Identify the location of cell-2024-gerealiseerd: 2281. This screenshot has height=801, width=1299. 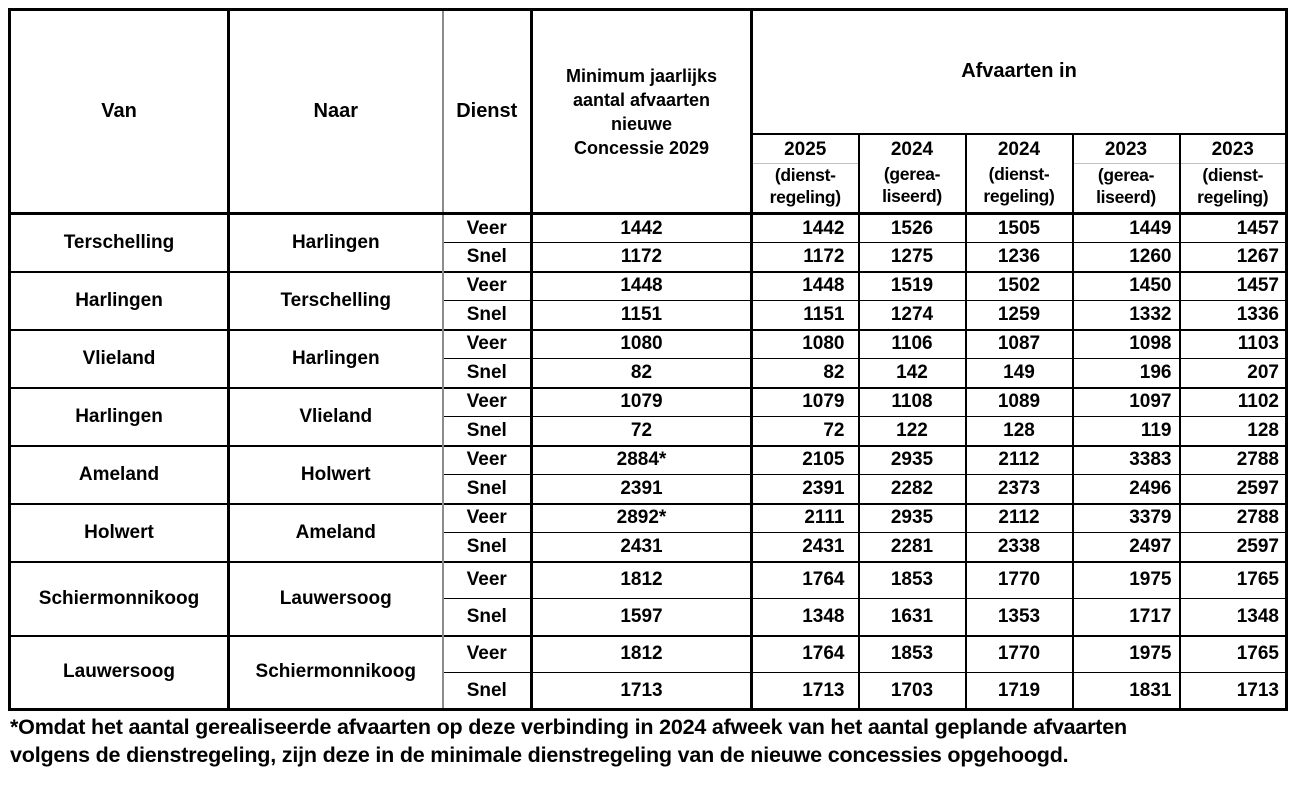
(912, 547).